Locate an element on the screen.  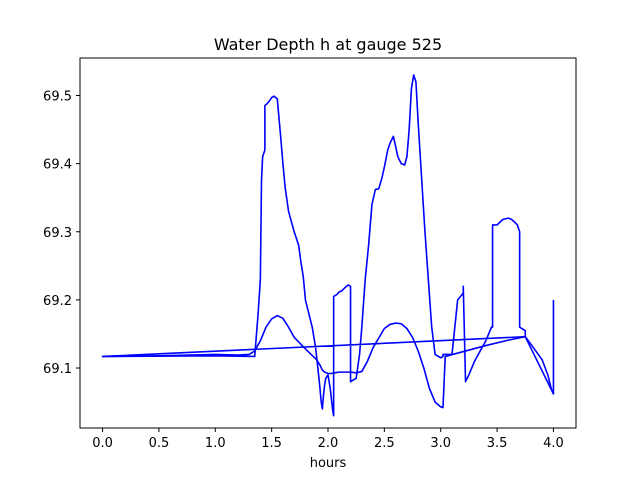
x-axis-label: hours is located at coordinates (328, 463).